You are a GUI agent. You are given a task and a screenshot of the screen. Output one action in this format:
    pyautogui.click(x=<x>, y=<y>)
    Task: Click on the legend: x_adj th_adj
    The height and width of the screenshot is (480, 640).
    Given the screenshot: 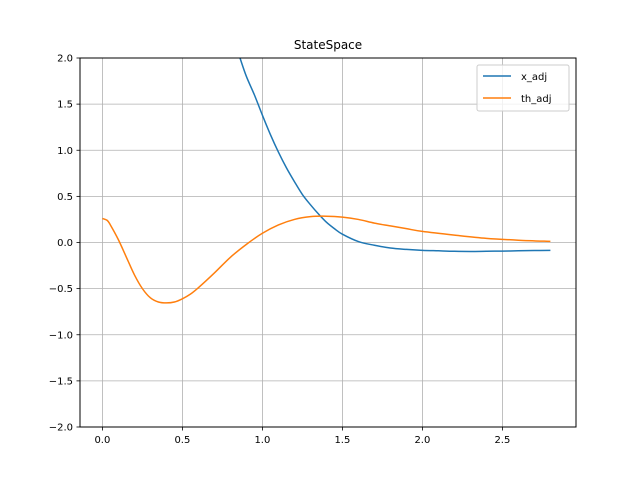 What is the action you would take?
    pyautogui.click(x=523, y=88)
    